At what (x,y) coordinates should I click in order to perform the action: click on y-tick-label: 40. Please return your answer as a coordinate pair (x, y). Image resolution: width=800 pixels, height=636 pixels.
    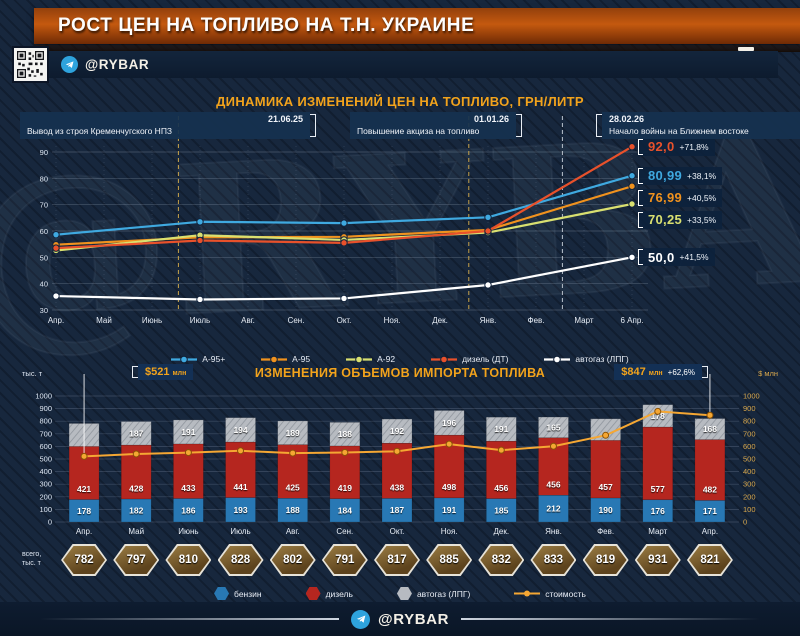
    Looking at the image, I should click on (44, 284).